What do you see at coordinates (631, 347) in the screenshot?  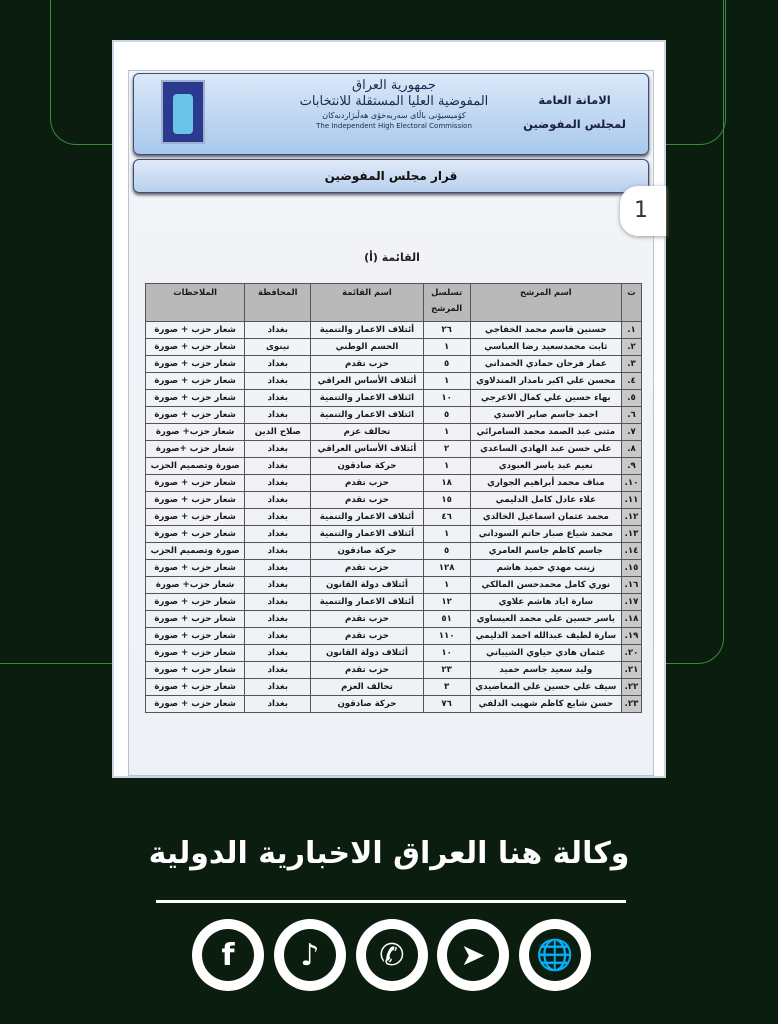 I see `table-cell: ٢.` at bounding box center [631, 347].